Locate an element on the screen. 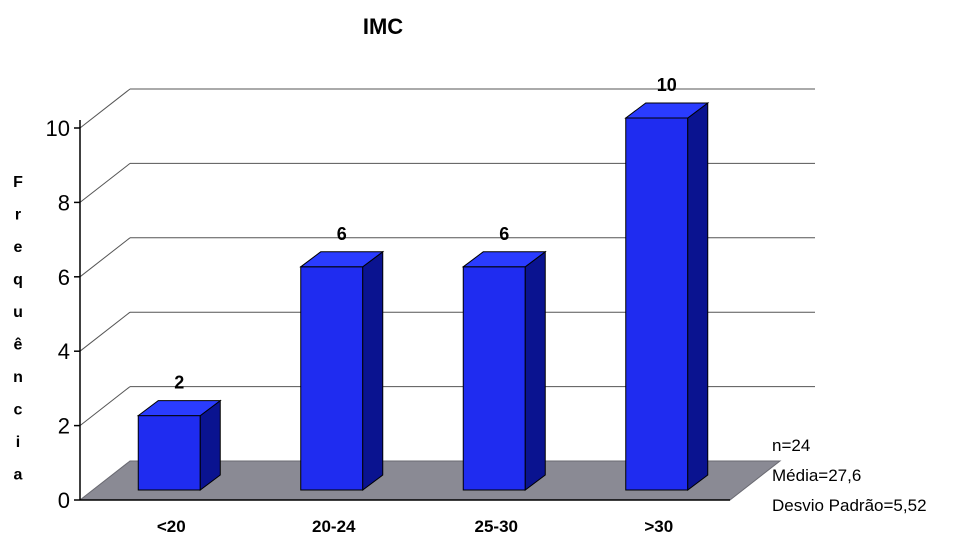 The width and height of the screenshot is (980, 539). y-axis-label-letter: q is located at coordinates (18, 280).